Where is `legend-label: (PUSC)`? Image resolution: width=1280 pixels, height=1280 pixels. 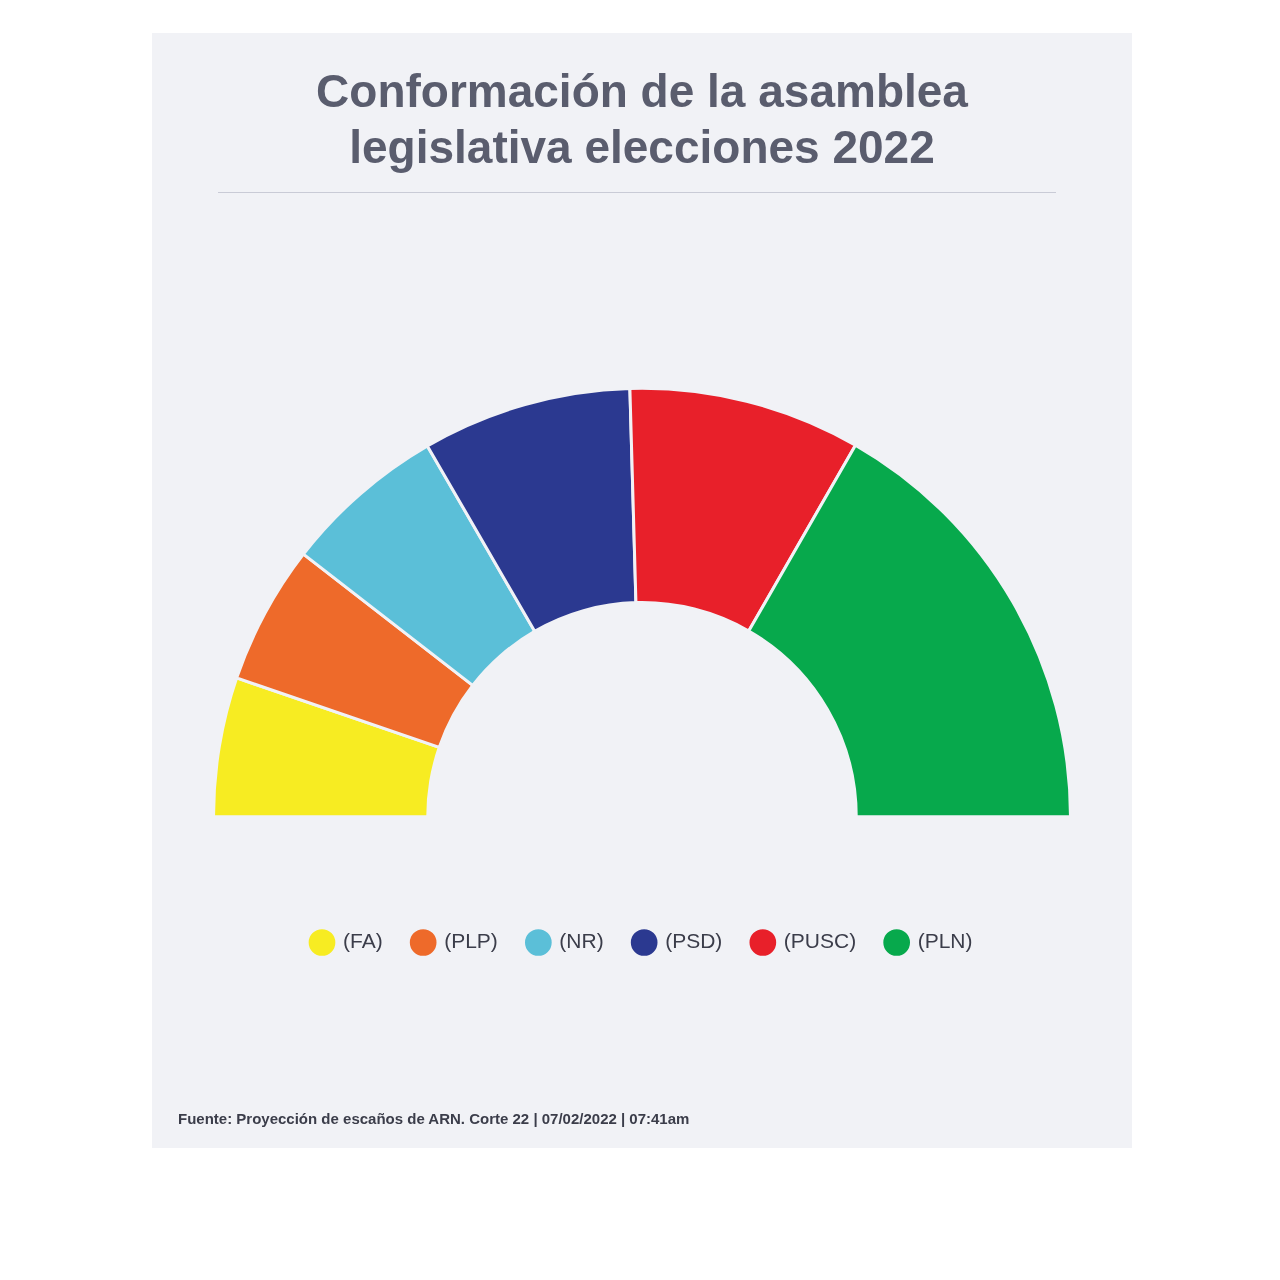 legend-label: (PUSC) is located at coordinates (820, 941).